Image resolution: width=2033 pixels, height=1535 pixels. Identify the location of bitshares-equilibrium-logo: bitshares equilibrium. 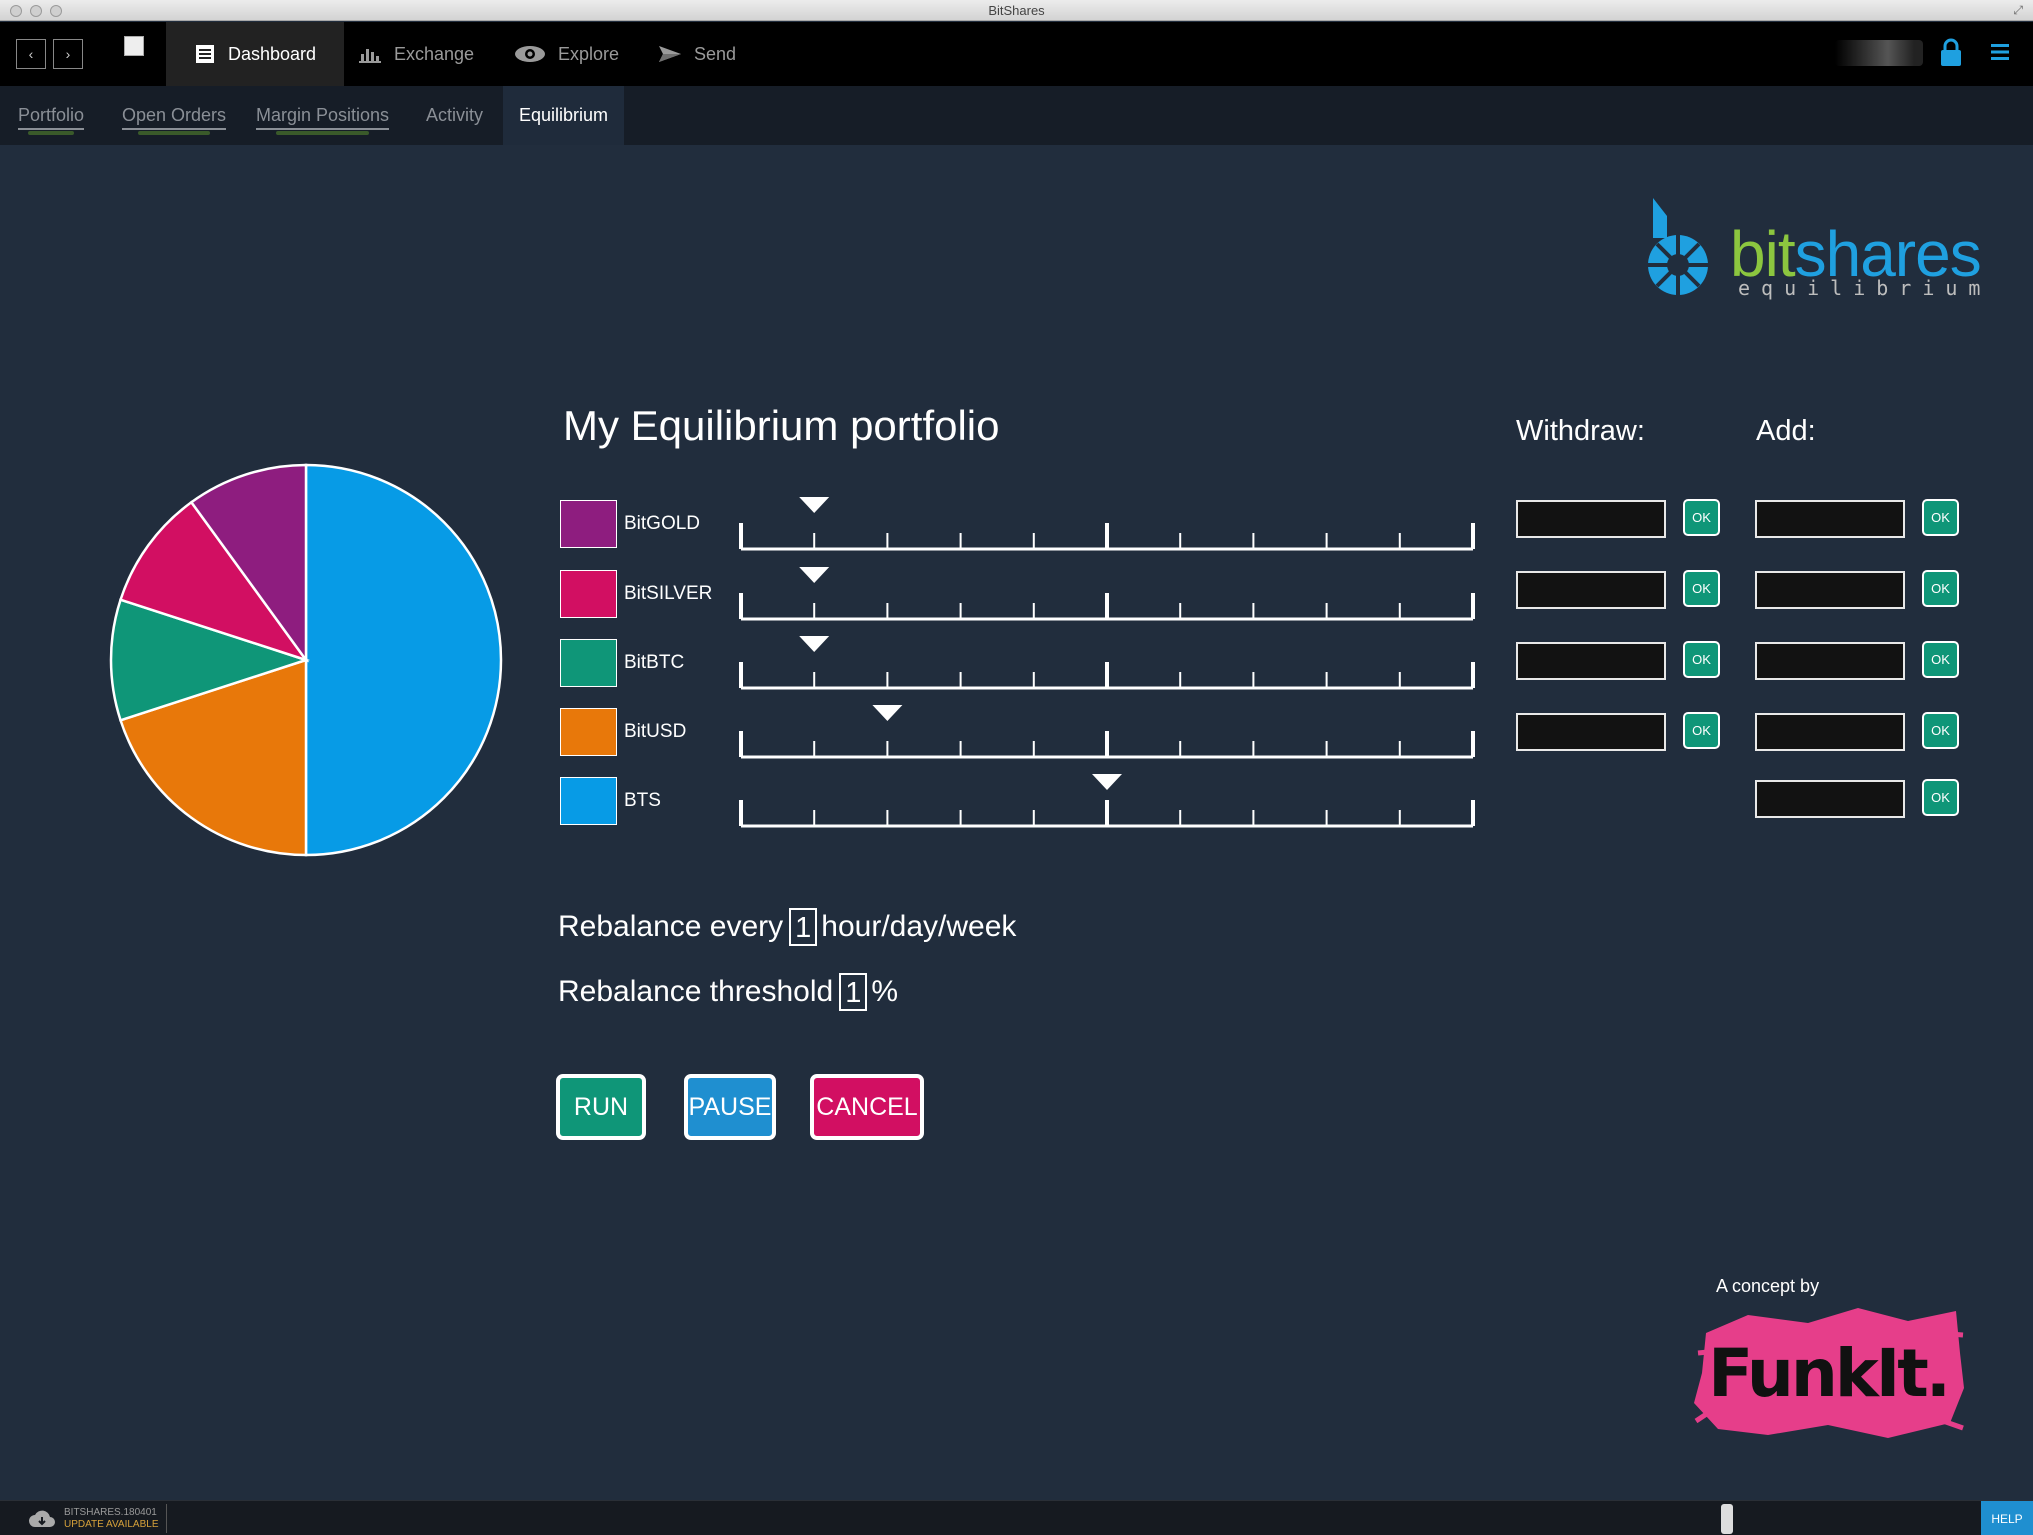
(1813, 250).